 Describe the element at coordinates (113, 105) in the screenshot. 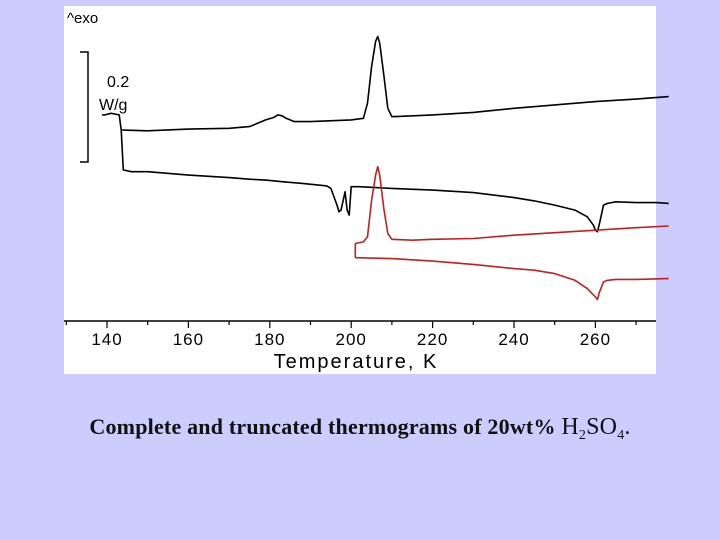

I see `scale-bar-unit: W/g` at that location.